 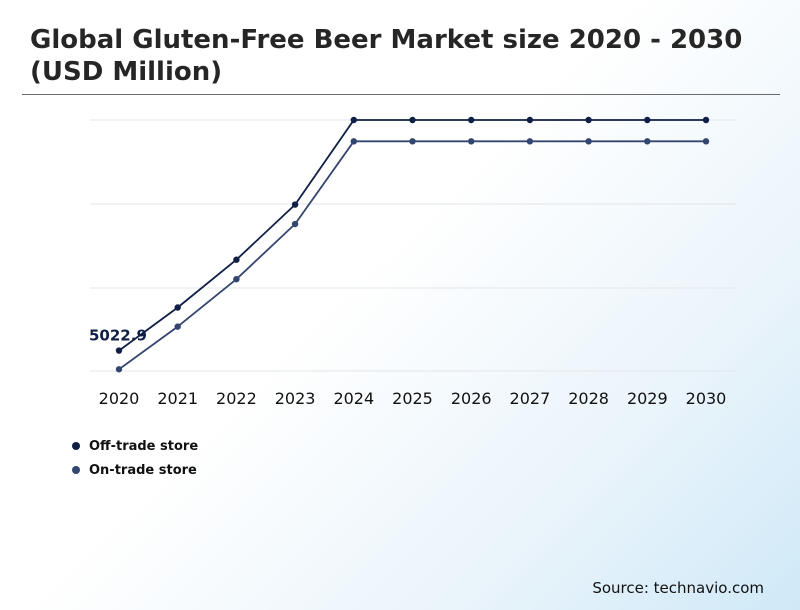 I want to click on data-point-on-trade-store-2024, so click(x=353, y=141).